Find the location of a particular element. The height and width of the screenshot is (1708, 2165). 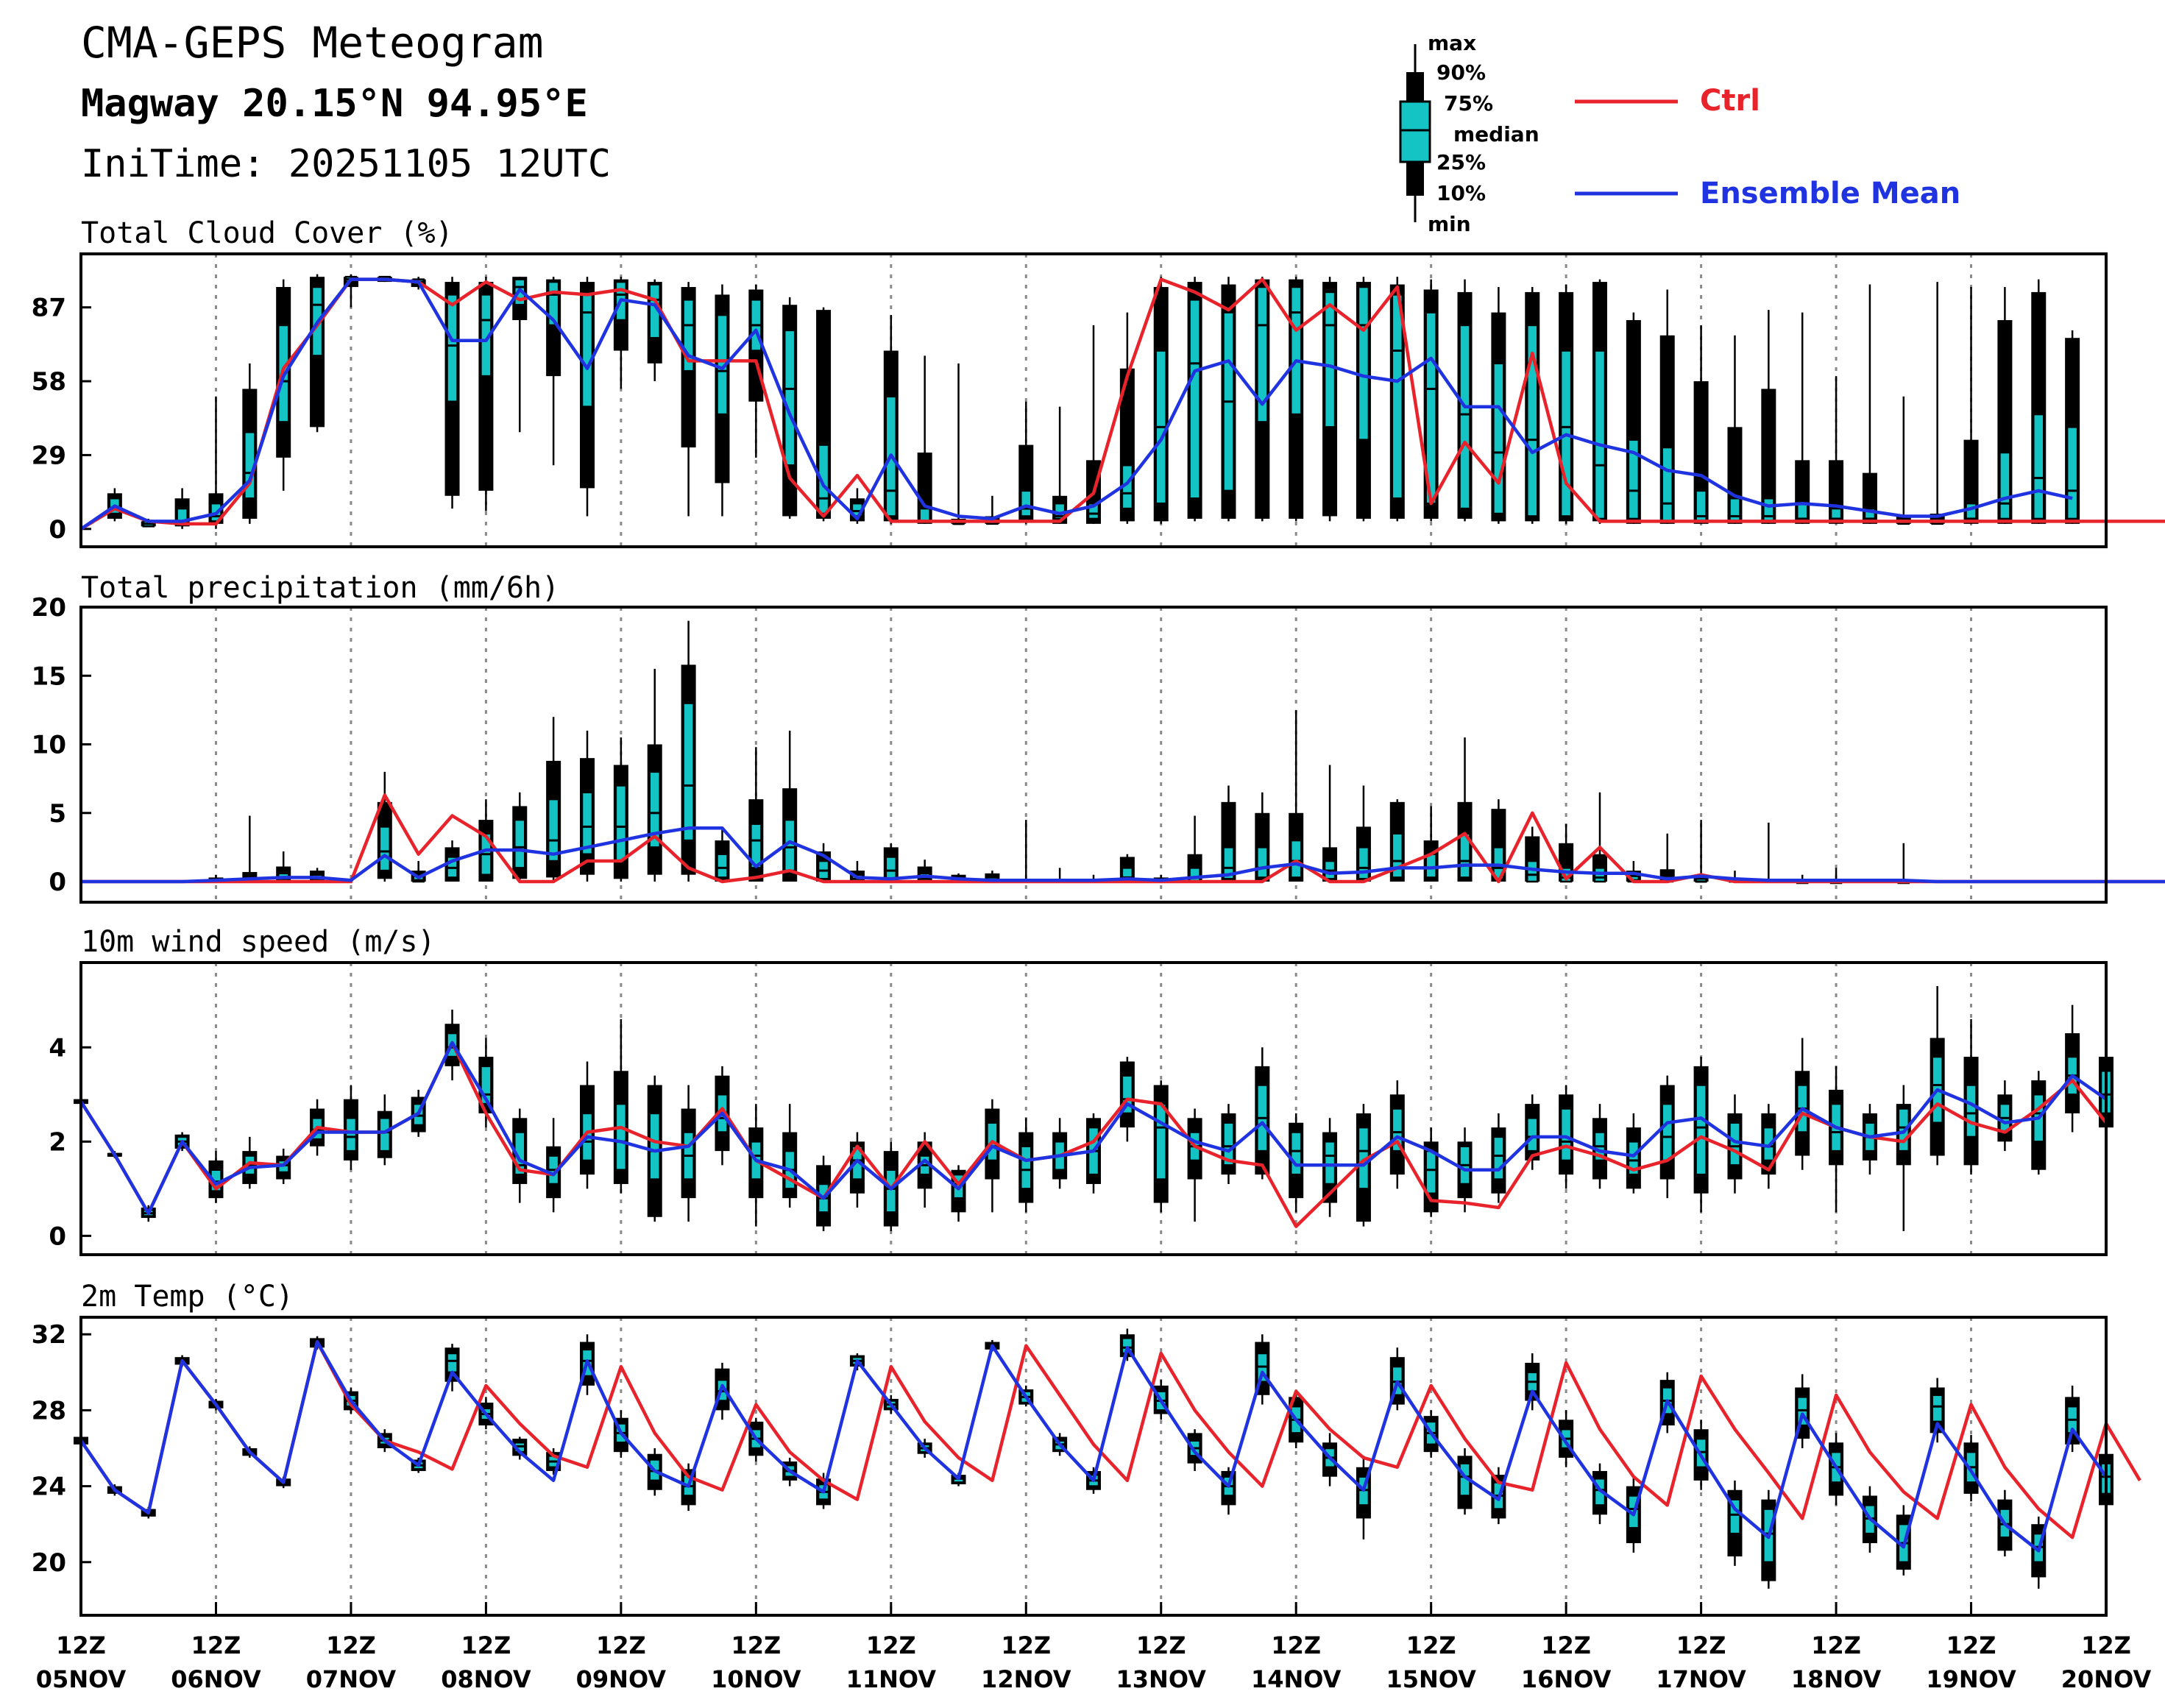

legend-box-label: max is located at coordinates (1452, 43).